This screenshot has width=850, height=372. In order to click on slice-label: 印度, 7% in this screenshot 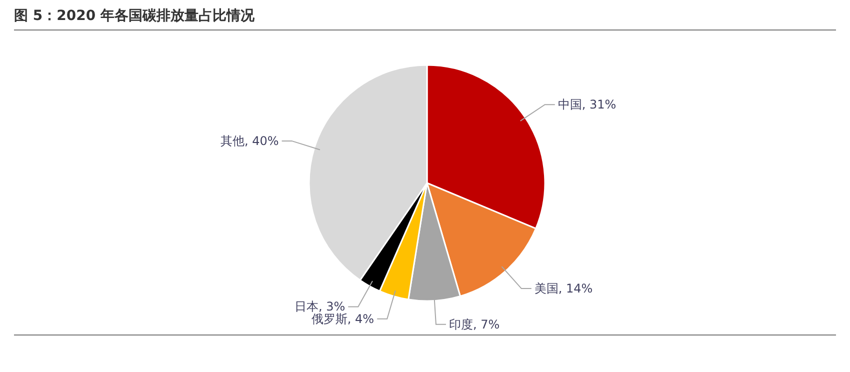, I will do `click(474, 324)`.